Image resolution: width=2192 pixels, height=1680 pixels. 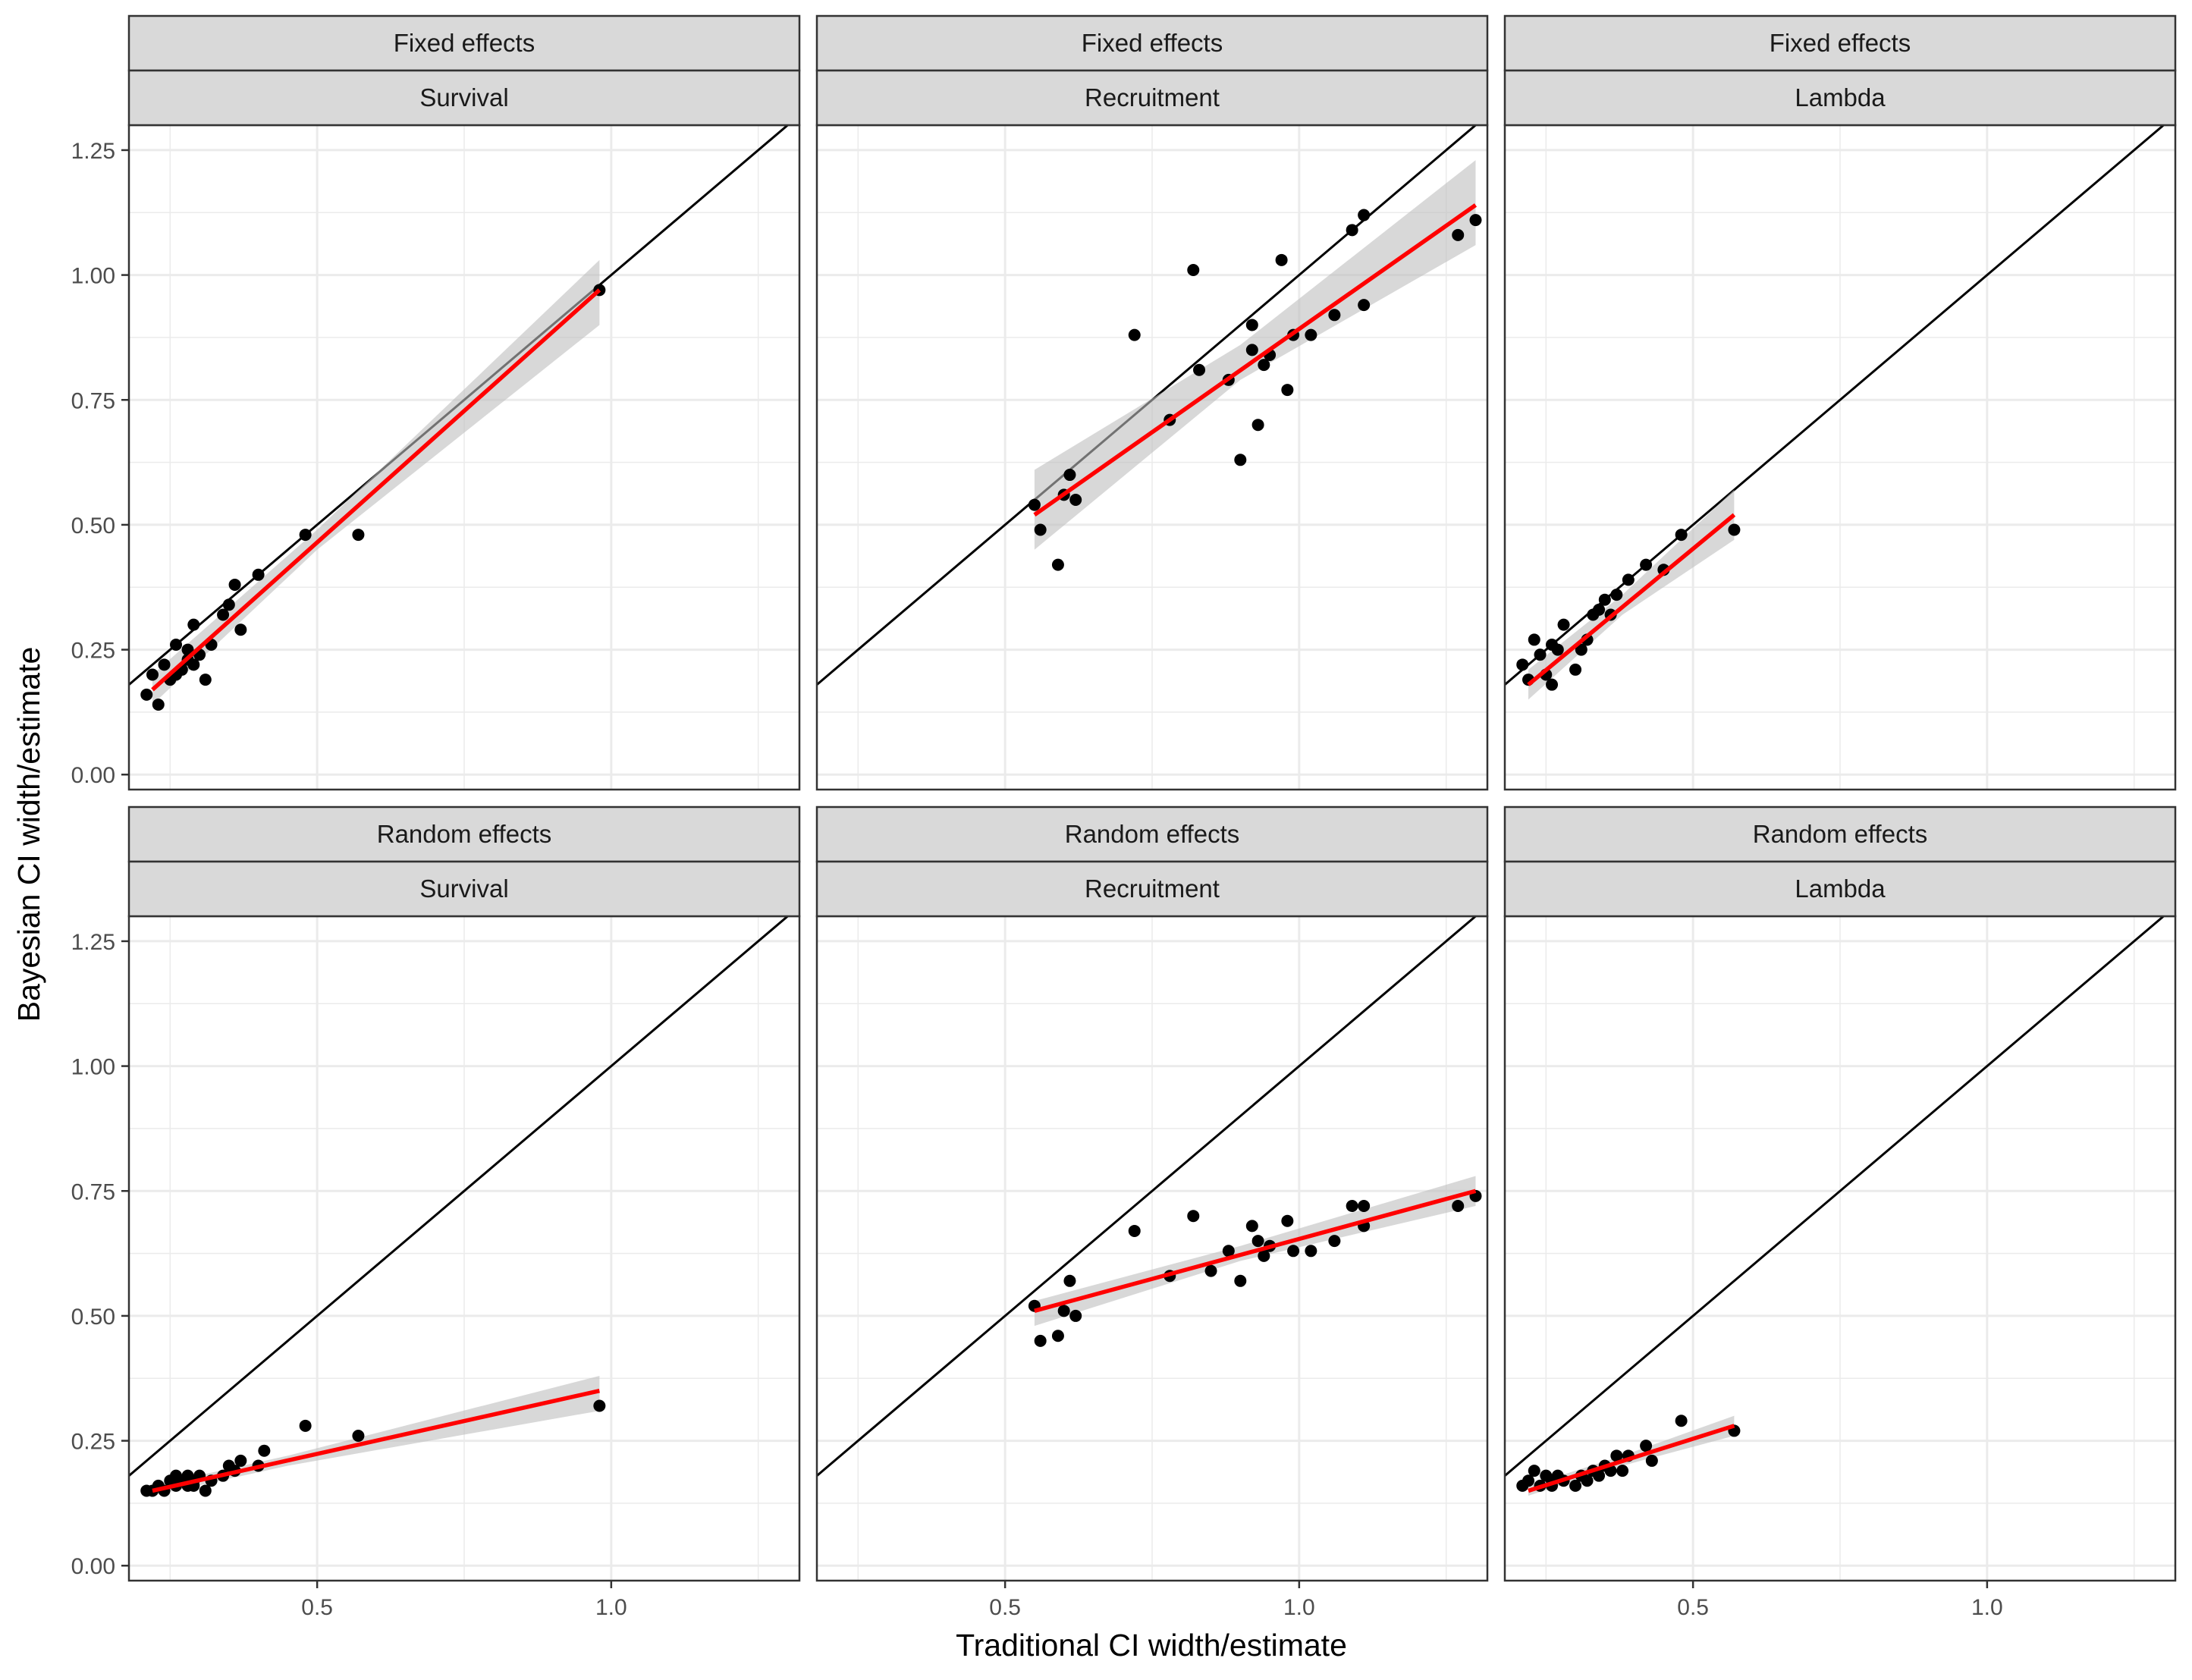 I want to click on strip-row-label: Random effects, so click(x=464, y=834).